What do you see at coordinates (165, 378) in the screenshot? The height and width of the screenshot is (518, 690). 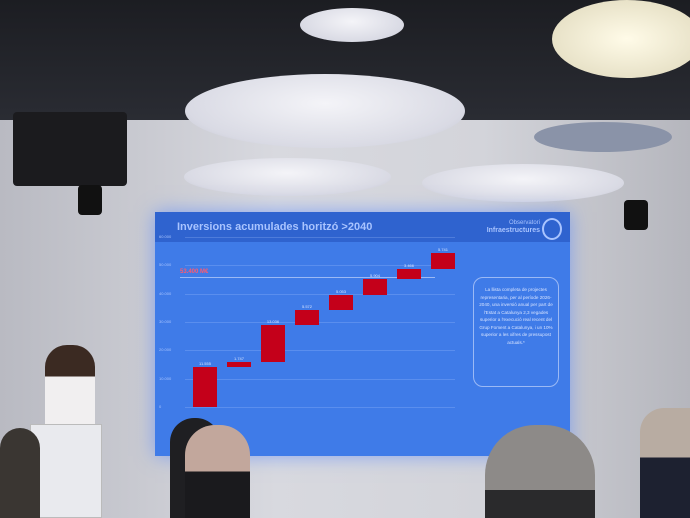 I see `y-tick-label: 10.000` at bounding box center [165, 378].